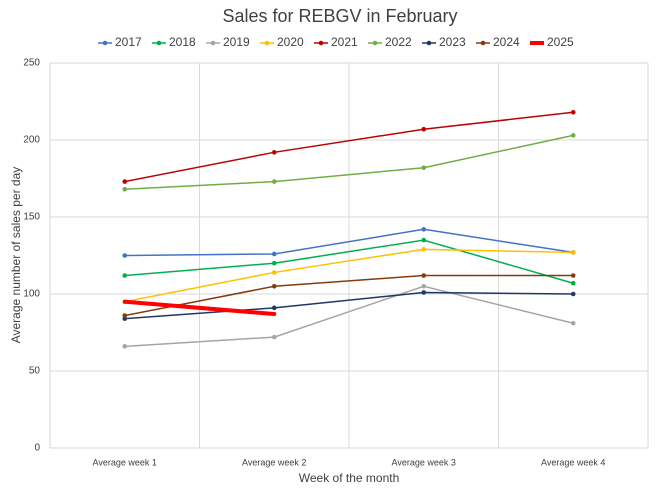 Image resolution: width=657 pixels, height=494 pixels. What do you see at coordinates (31, 217) in the screenshot?
I see `y-tick-label: 150` at bounding box center [31, 217].